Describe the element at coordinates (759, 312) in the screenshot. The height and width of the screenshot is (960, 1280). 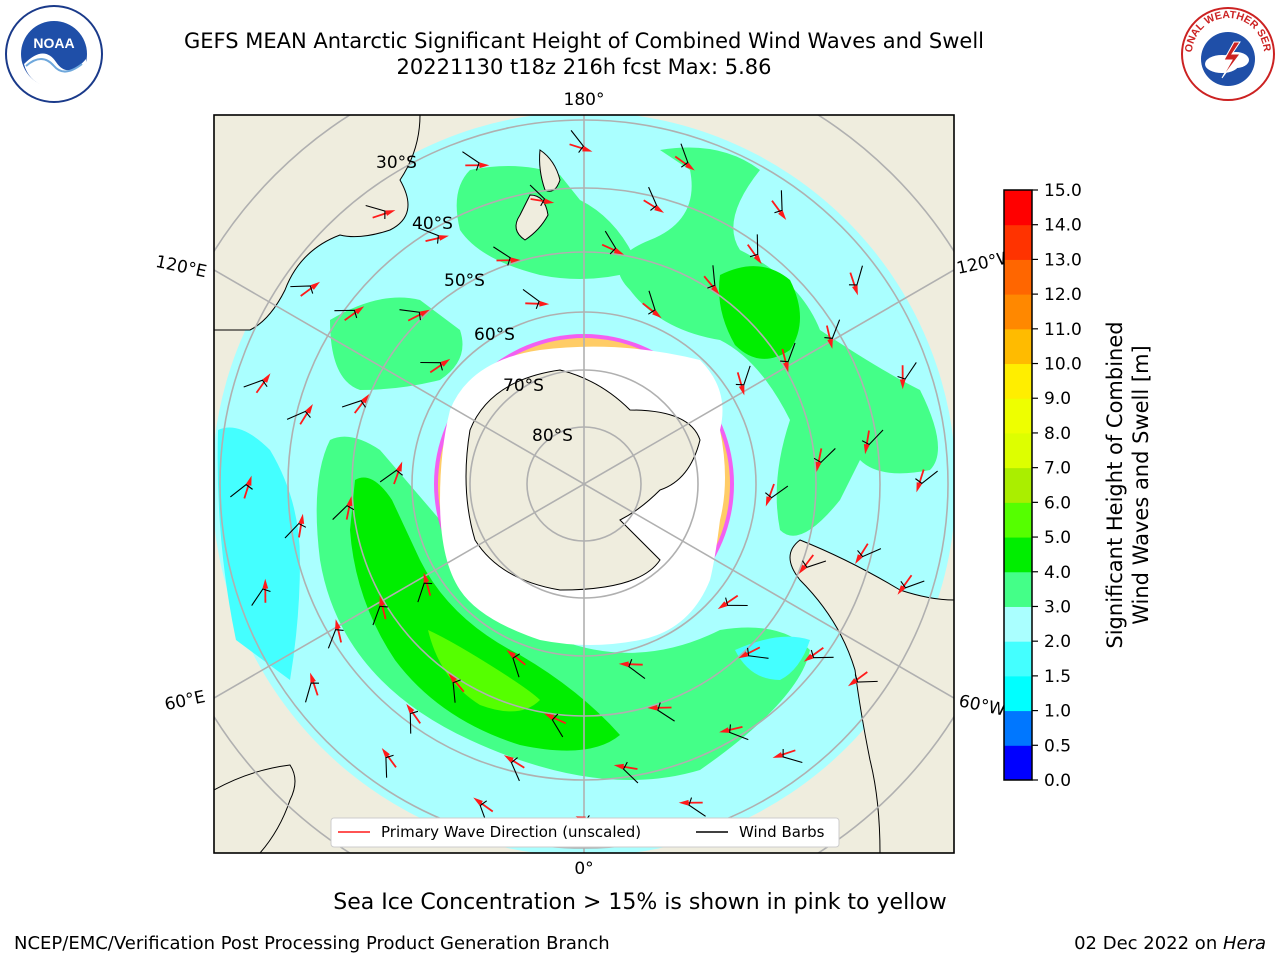
I see `wave-region-4-5m-northeast` at that location.